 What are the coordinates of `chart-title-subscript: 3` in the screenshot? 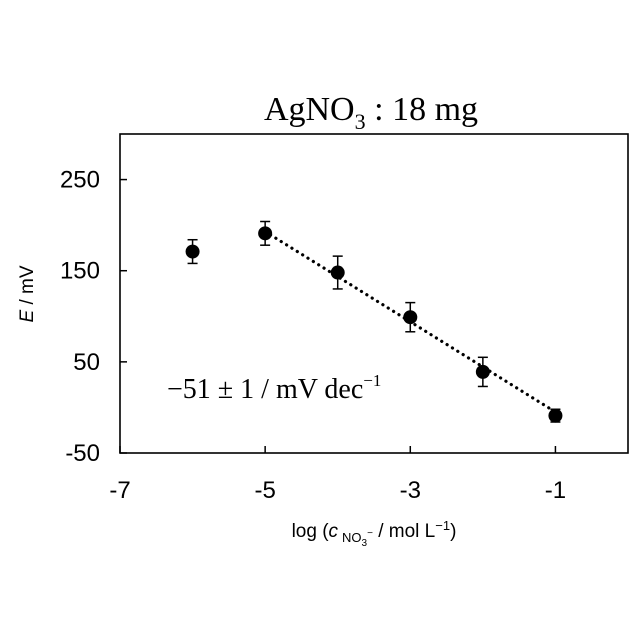 It's located at (360, 121).